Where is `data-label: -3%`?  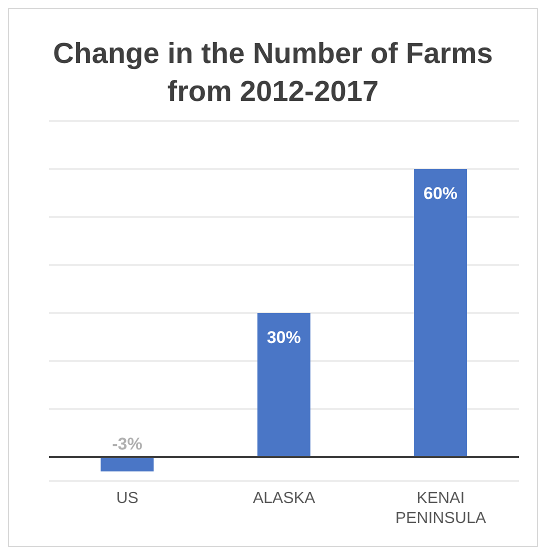 data-label: -3% is located at coordinates (127, 444).